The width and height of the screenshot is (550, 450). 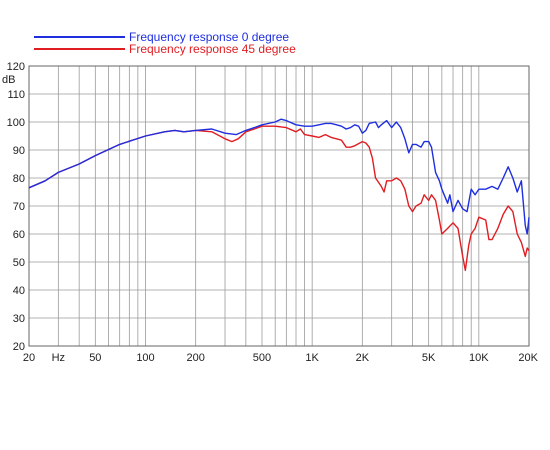 What do you see at coordinates (95, 358) in the screenshot?
I see `x-tick-label: 50` at bounding box center [95, 358].